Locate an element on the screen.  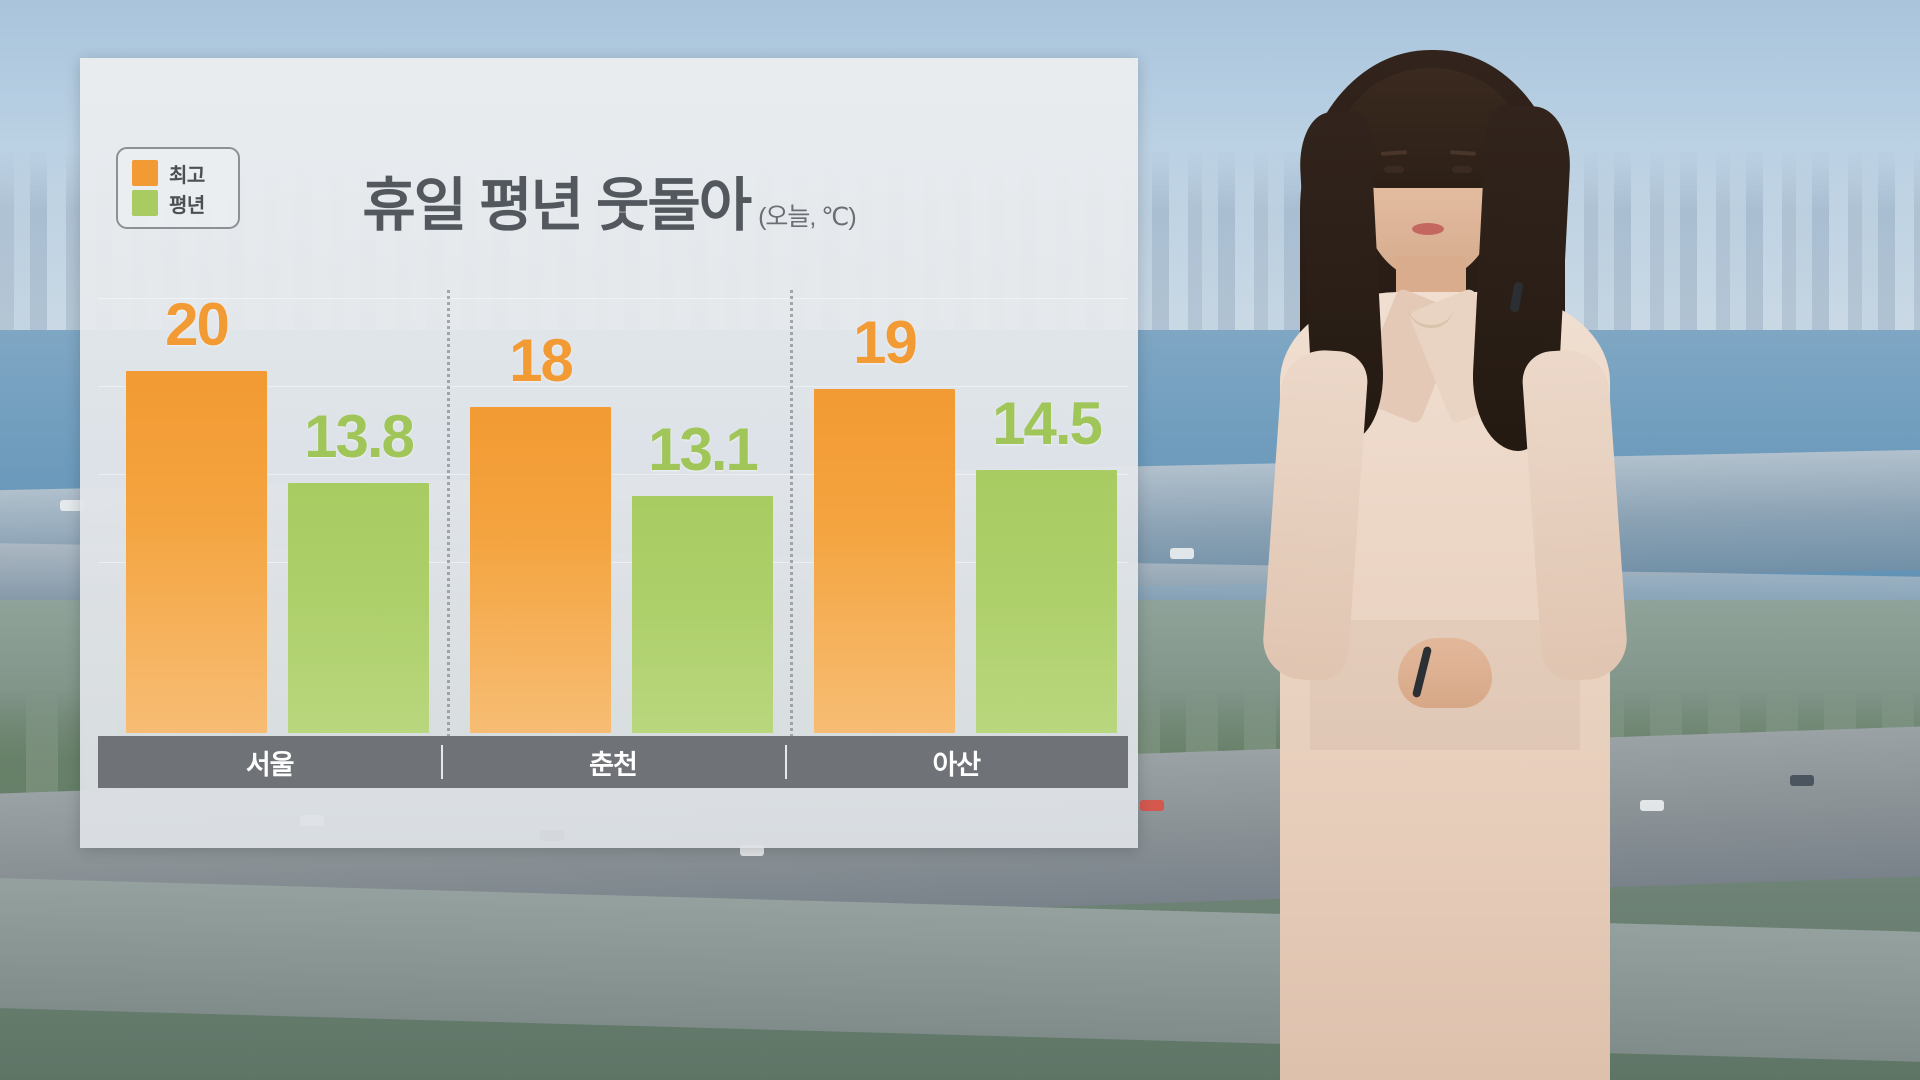
bar-value-normal-seoul: 13.8 is located at coordinates (359, 436).